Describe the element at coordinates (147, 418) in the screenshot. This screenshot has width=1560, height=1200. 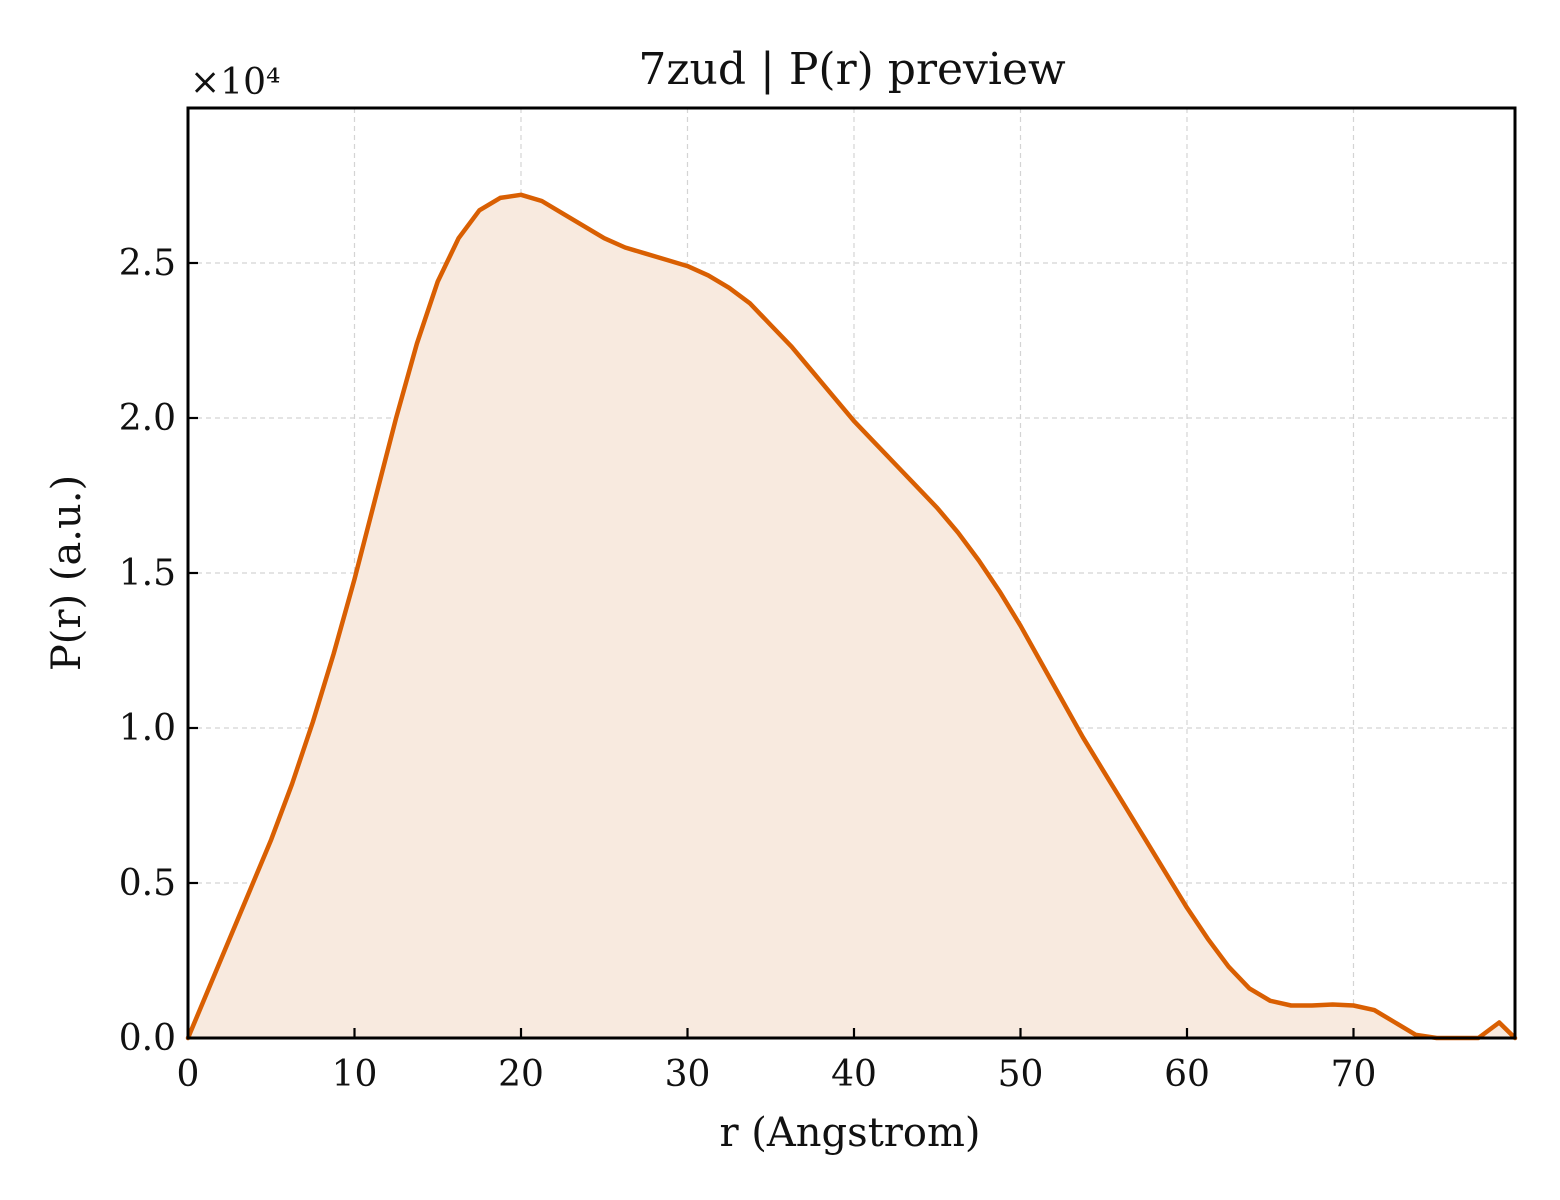
I see `y-tick-label: 2.0` at that location.